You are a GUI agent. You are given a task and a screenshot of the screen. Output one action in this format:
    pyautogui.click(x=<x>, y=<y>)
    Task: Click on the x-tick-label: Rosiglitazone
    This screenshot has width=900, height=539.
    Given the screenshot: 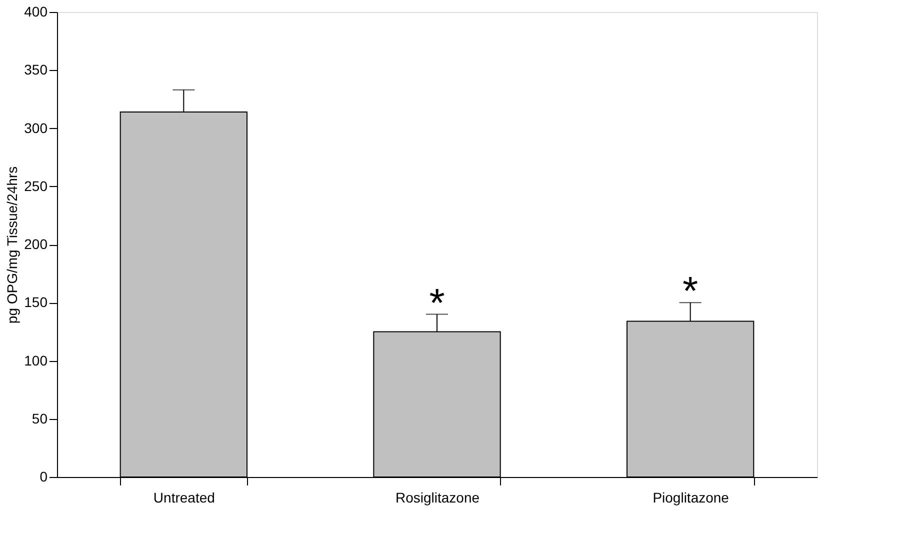 What is the action you would take?
    pyautogui.click(x=437, y=498)
    